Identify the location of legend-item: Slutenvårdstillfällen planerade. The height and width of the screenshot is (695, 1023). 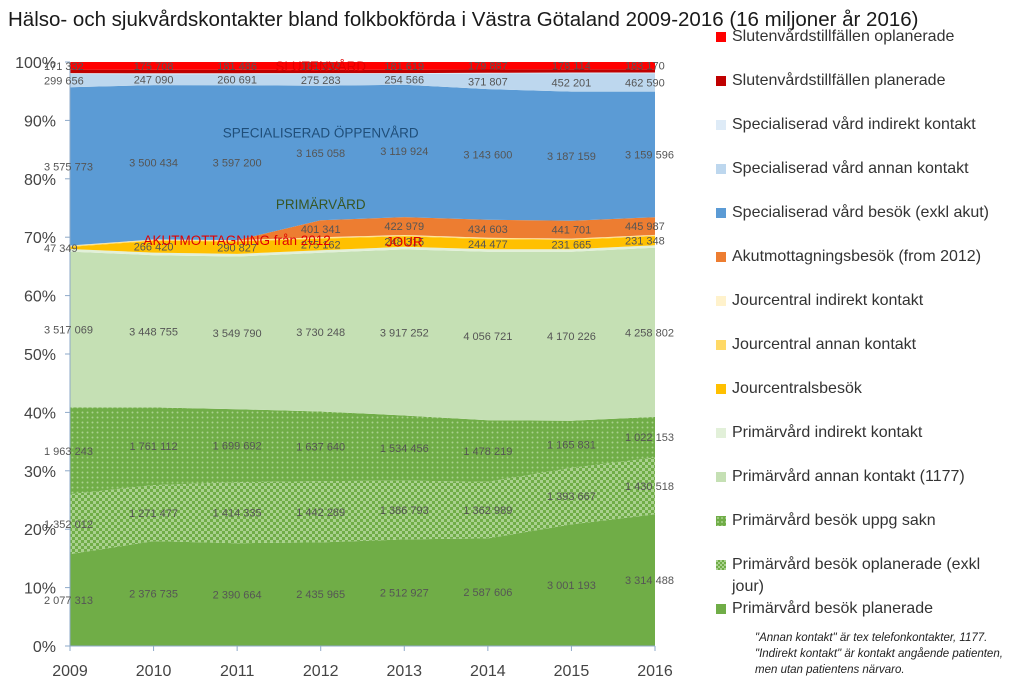
(866, 90).